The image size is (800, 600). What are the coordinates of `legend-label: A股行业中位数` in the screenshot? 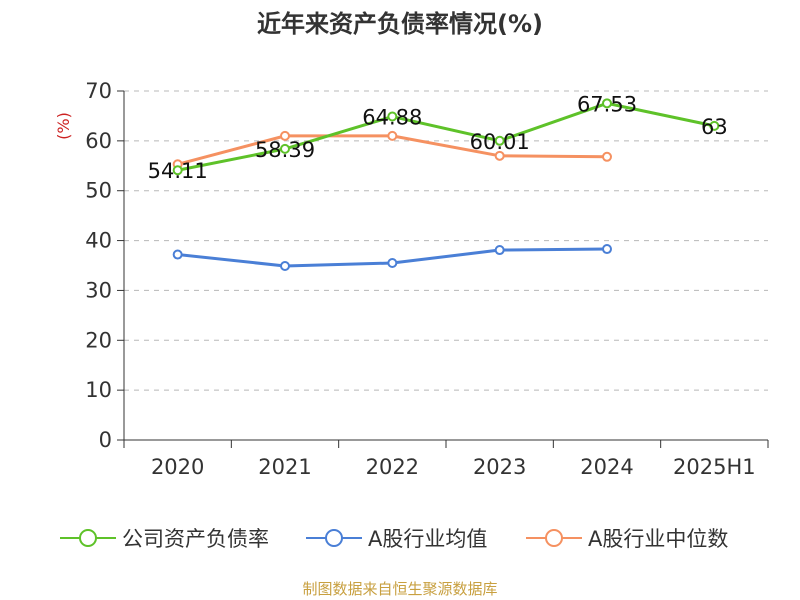 It's located at (658, 539).